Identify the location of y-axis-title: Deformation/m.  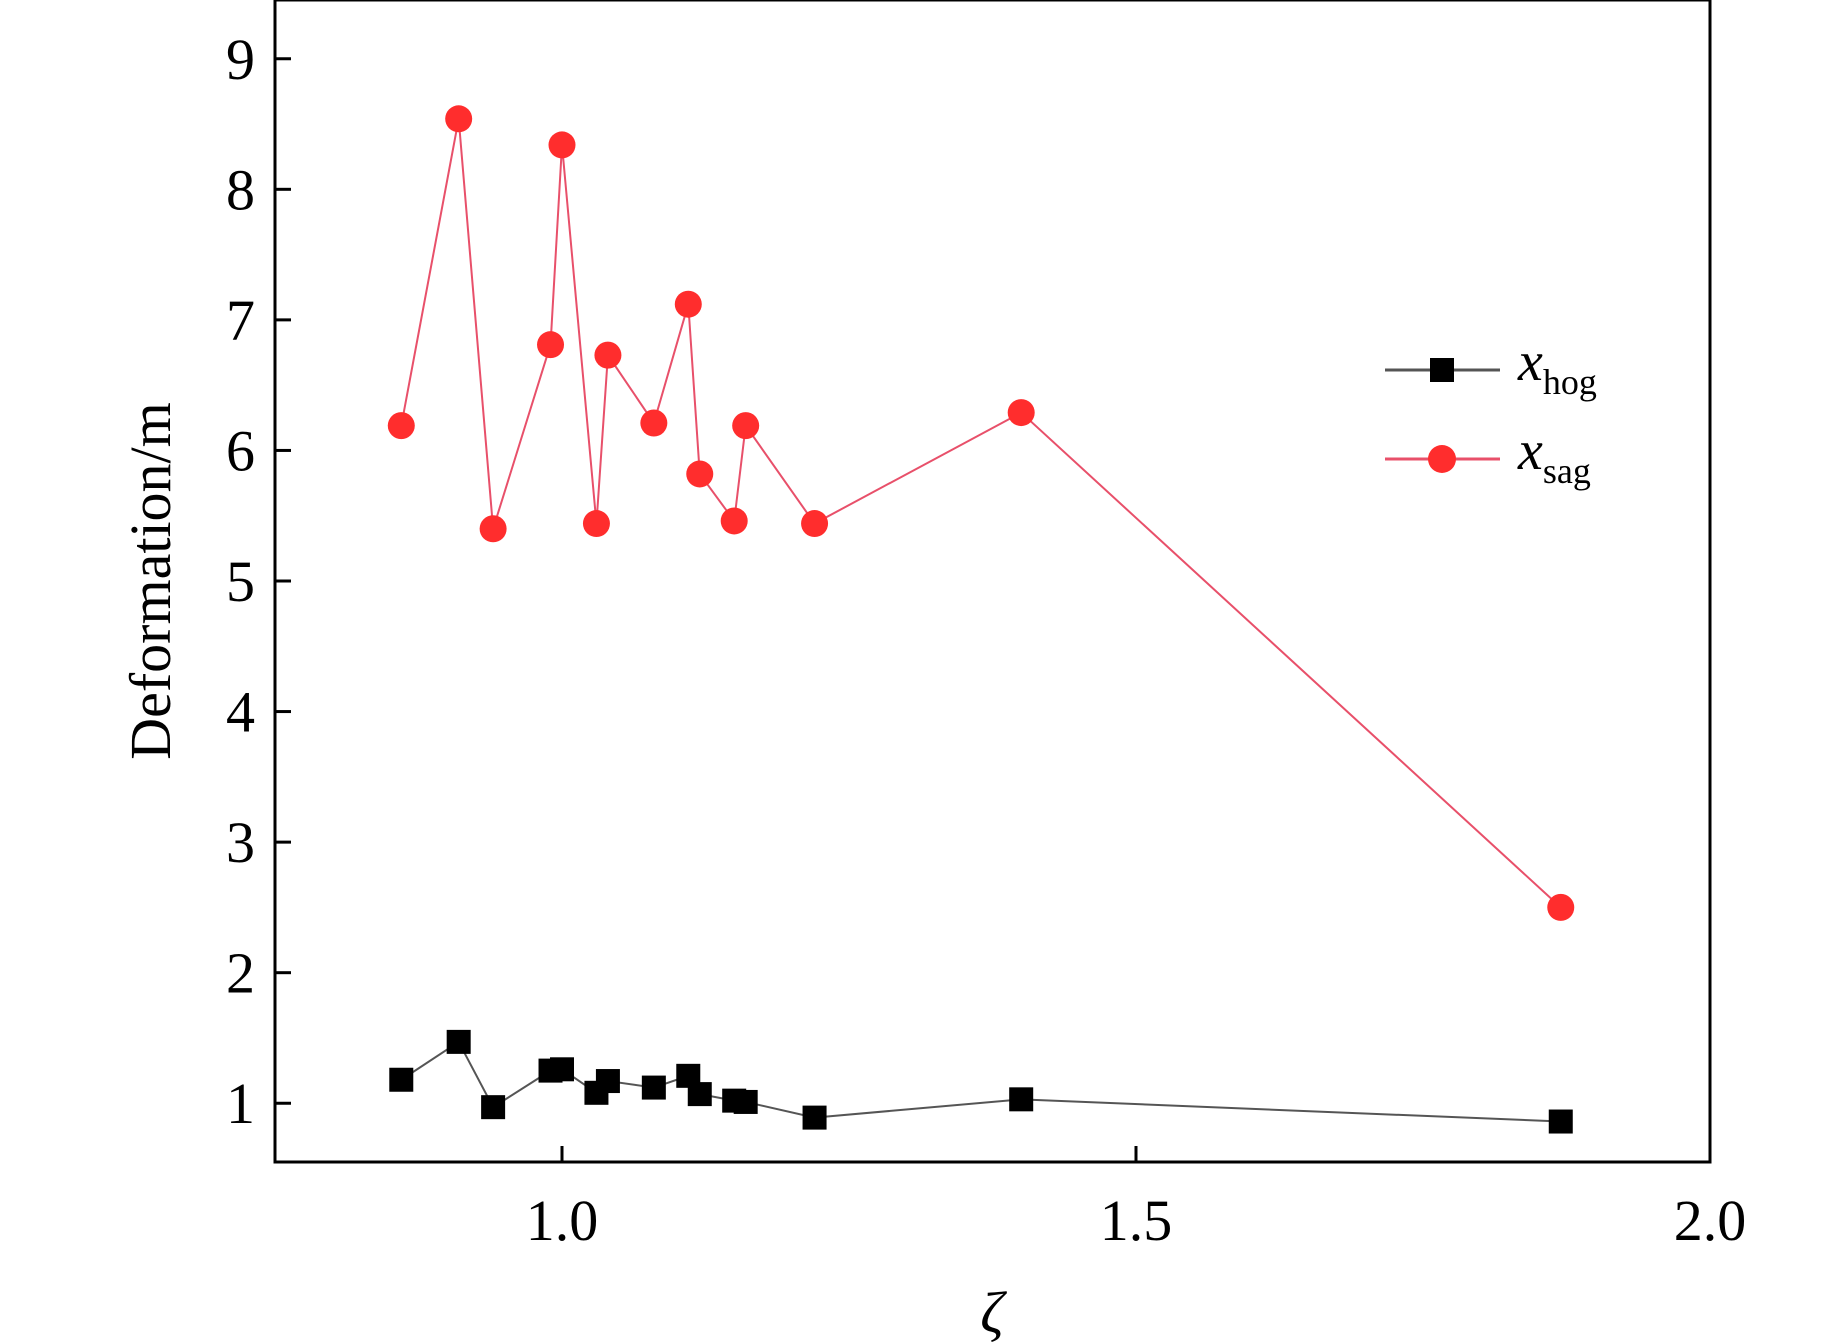
(150, 581).